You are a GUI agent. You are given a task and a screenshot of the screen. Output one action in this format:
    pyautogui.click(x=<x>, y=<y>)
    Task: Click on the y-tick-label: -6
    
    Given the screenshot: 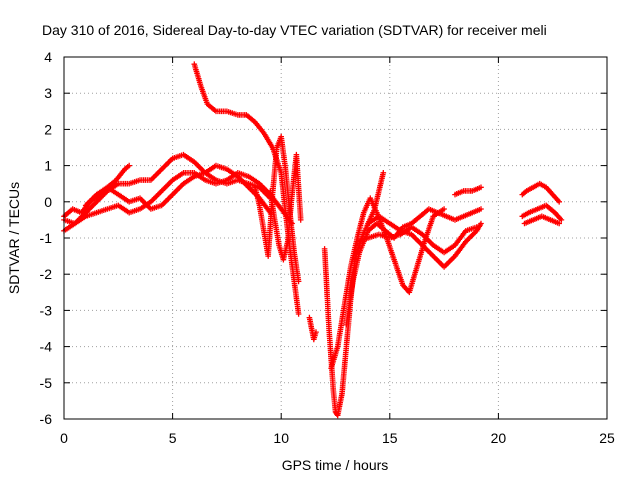 What is the action you would take?
    pyautogui.click(x=46, y=419)
    